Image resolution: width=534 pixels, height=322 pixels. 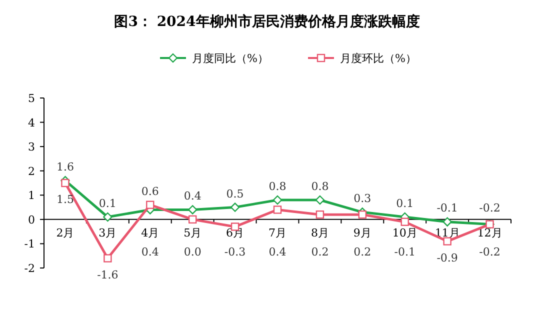 What do you see at coordinates (65, 167) in the screenshot?
I see `data-label: 1.6` at bounding box center [65, 167].